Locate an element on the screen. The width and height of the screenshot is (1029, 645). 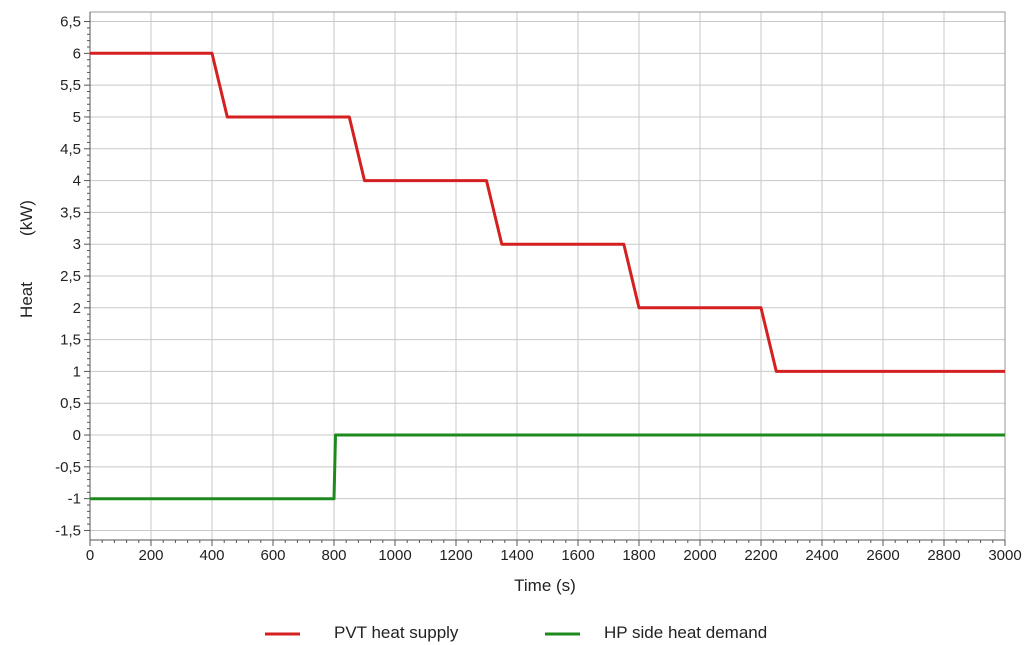
x-tick-label: 3000 is located at coordinates (1004, 555).